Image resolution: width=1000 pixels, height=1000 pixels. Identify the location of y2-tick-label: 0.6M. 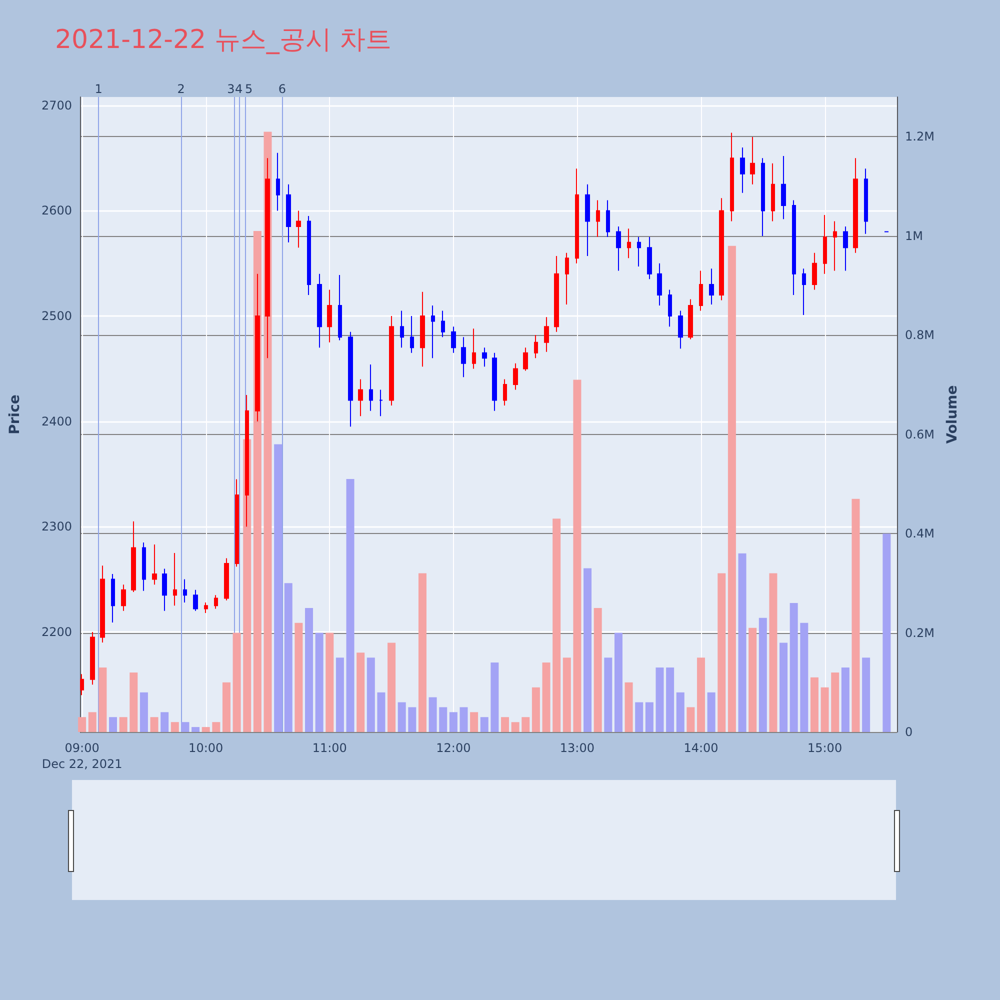
(919, 434).